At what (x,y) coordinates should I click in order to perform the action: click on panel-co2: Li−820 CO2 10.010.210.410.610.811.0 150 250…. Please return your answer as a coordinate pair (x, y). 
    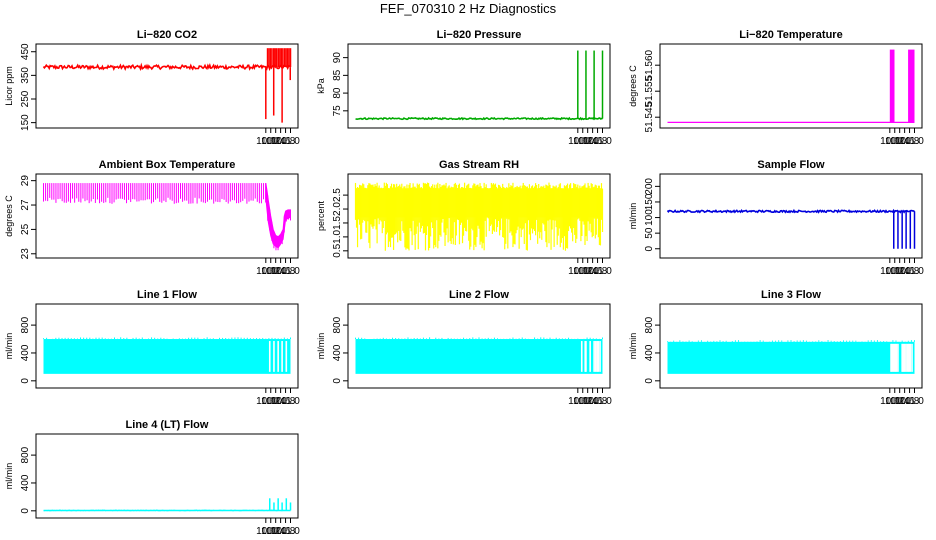
    Looking at the image, I should click on (152, 88).